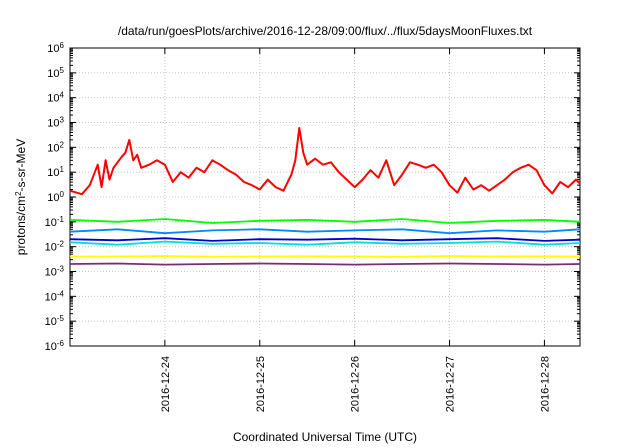 The height and width of the screenshot is (448, 640). Describe the element at coordinates (325, 437) in the screenshot. I see `x-axis-label: Coordinated Universal Time (UTC)` at that location.